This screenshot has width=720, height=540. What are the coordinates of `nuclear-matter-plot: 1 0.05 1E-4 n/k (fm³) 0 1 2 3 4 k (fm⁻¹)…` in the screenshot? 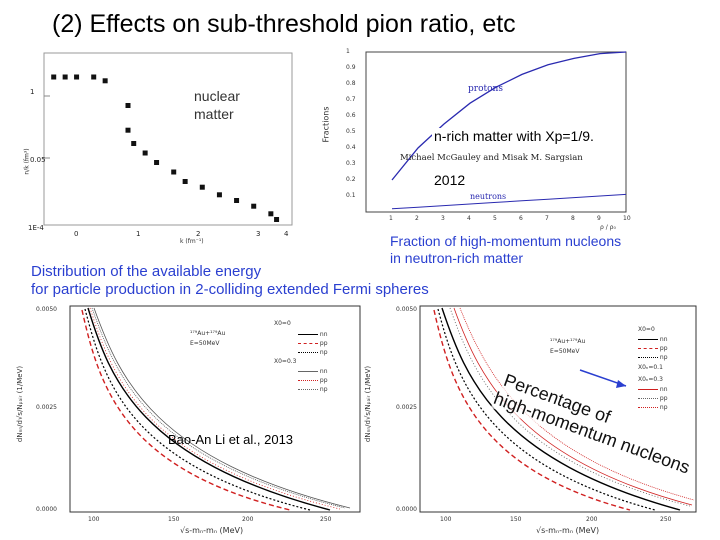 It's located at (162, 146).